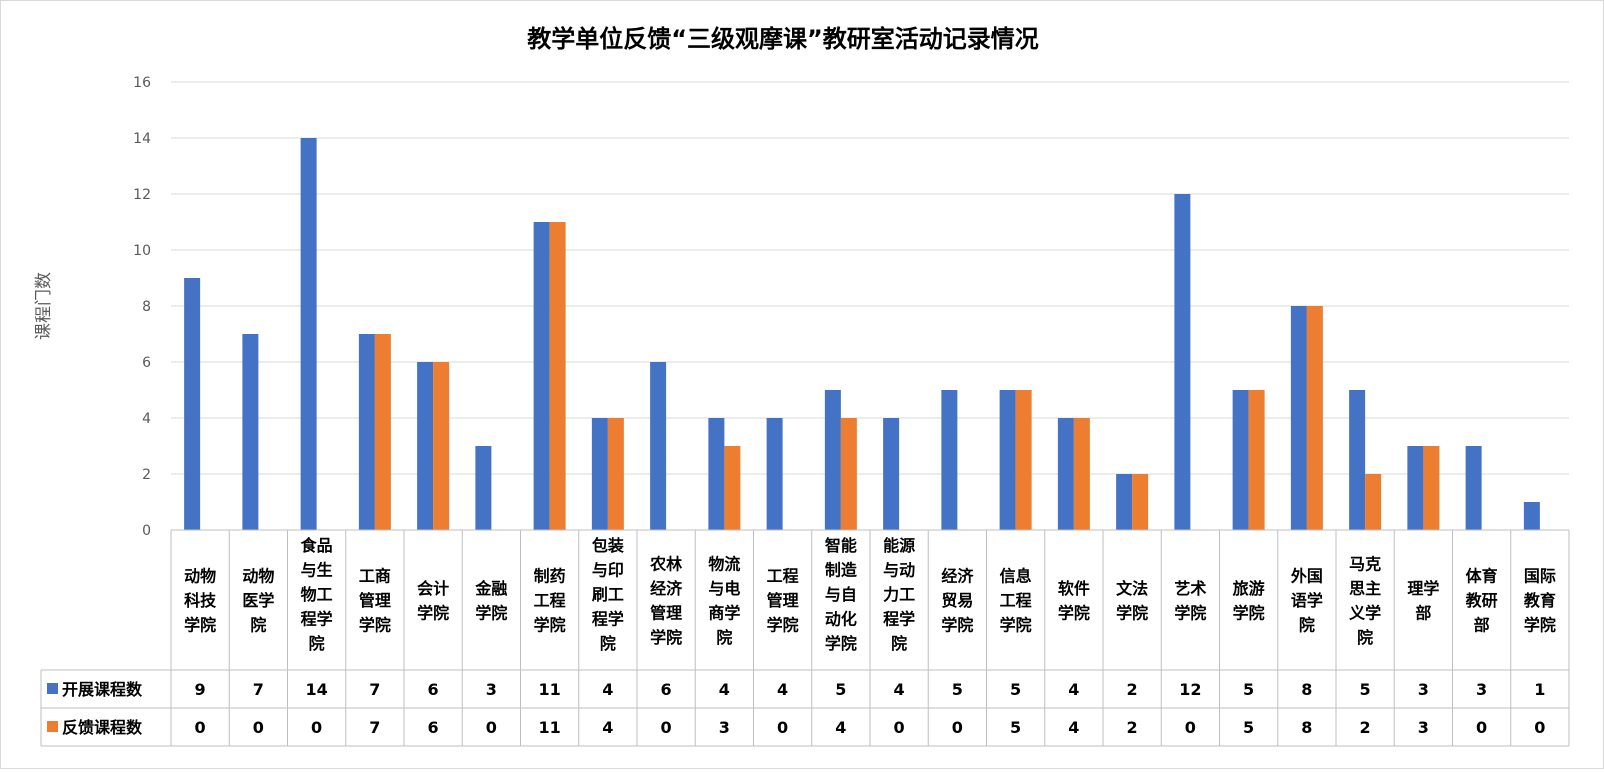 This screenshot has height=773, width=1604. What do you see at coordinates (1306, 689) in the screenshot?
I see `table-cell-value: 8` at bounding box center [1306, 689].